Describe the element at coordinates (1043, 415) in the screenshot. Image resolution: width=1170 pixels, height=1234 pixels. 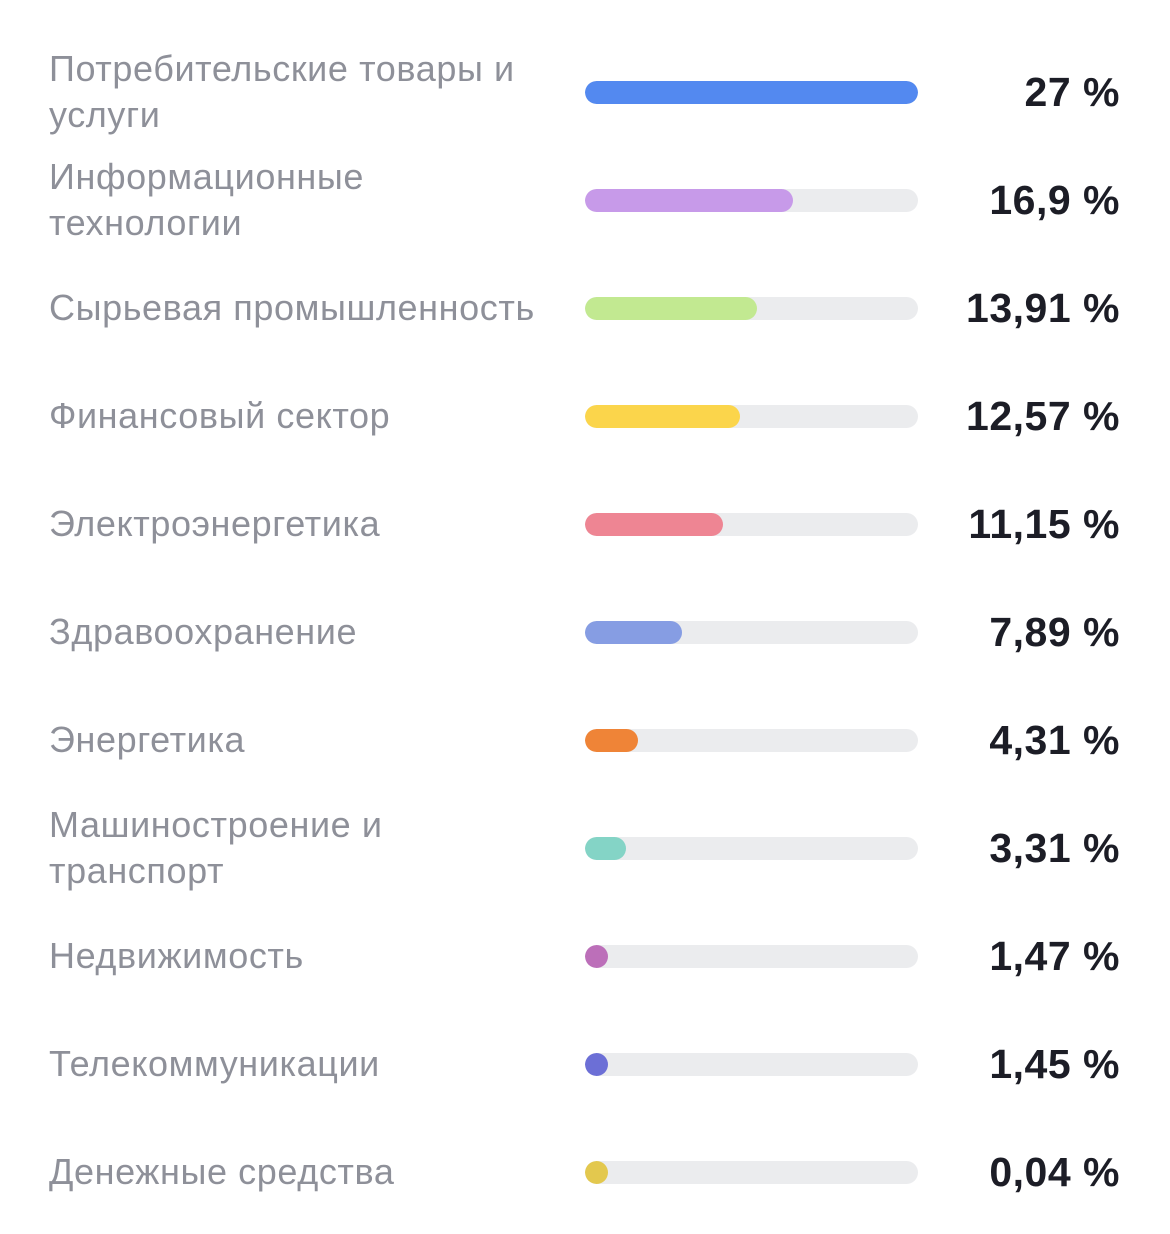
I see `sector-percent: 12,57 %` at that location.